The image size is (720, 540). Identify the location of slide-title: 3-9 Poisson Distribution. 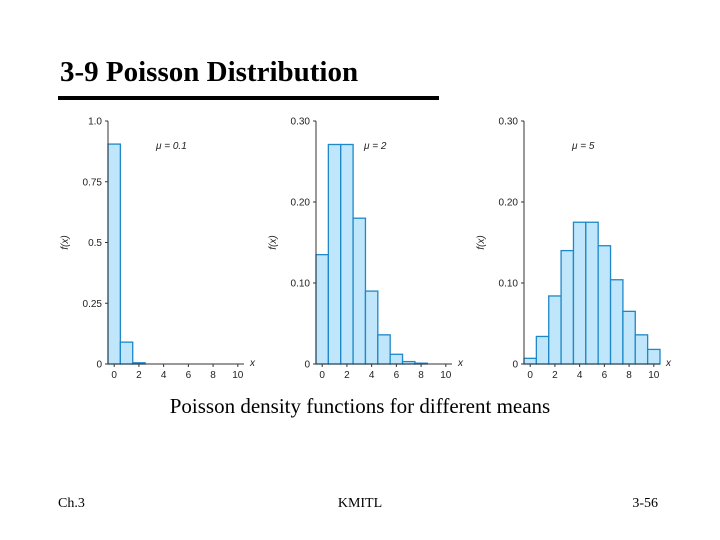
(209, 72).